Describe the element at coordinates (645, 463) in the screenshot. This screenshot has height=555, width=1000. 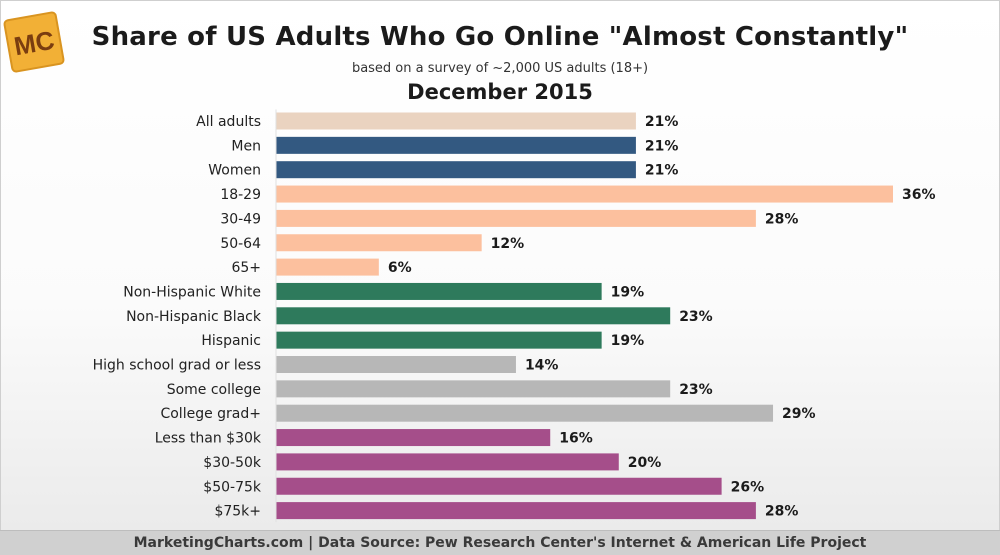
I see `value-label: 20%` at that location.